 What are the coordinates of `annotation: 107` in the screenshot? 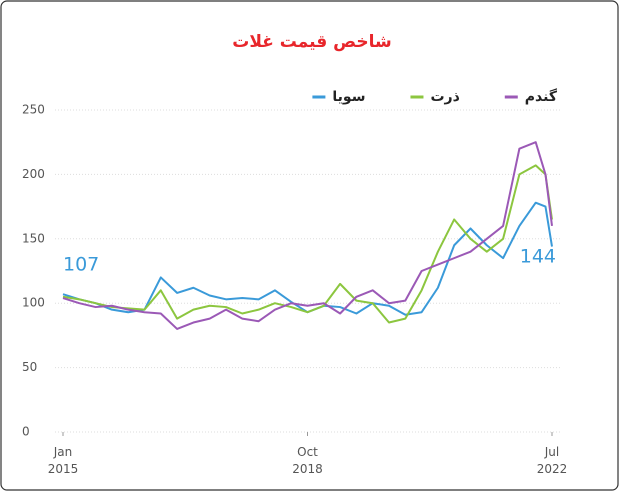 It's located at (81, 265).